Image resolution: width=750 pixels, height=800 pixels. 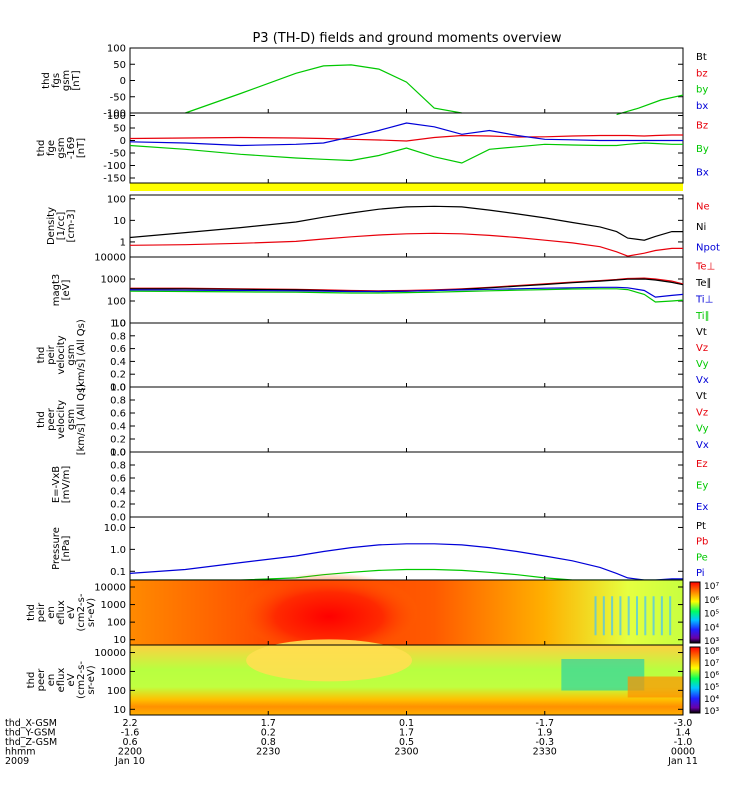 What do you see at coordinates (66, 548) in the screenshot?
I see `y-axis-label: [nPa]` at bounding box center [66, 548].